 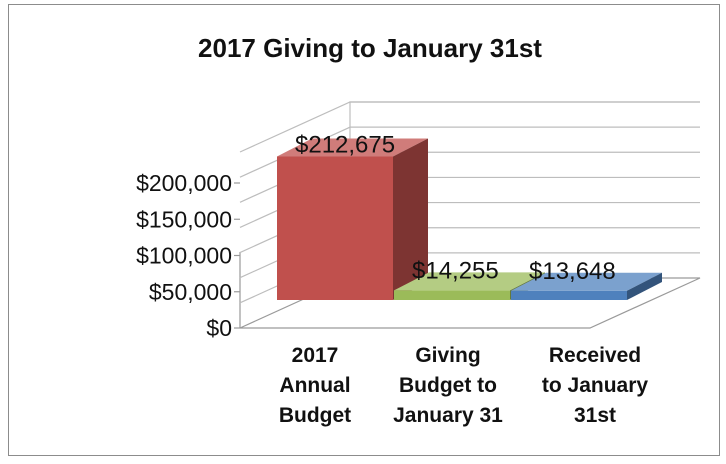 What do you see at coordinates (370, 48) in the screenshot?
I see `chart-title: 2017 Giving to January 31st` at bounding box center [370, 48].